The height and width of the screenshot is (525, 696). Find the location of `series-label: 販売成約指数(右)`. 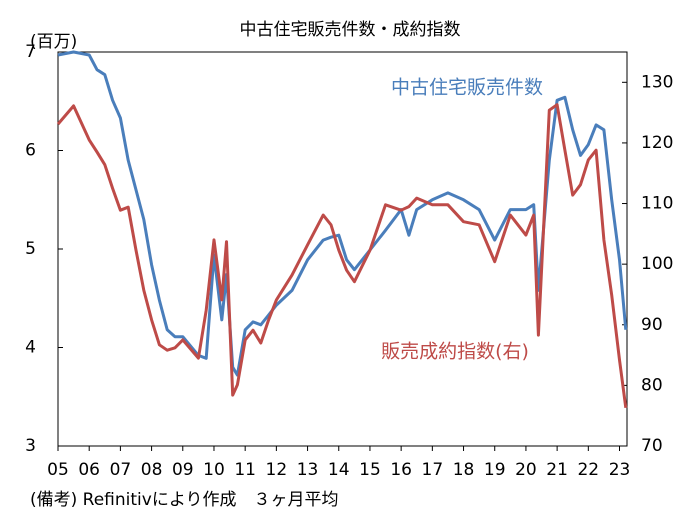

series-label: 販売成約指数(右) is located at coordinates (455, 352).